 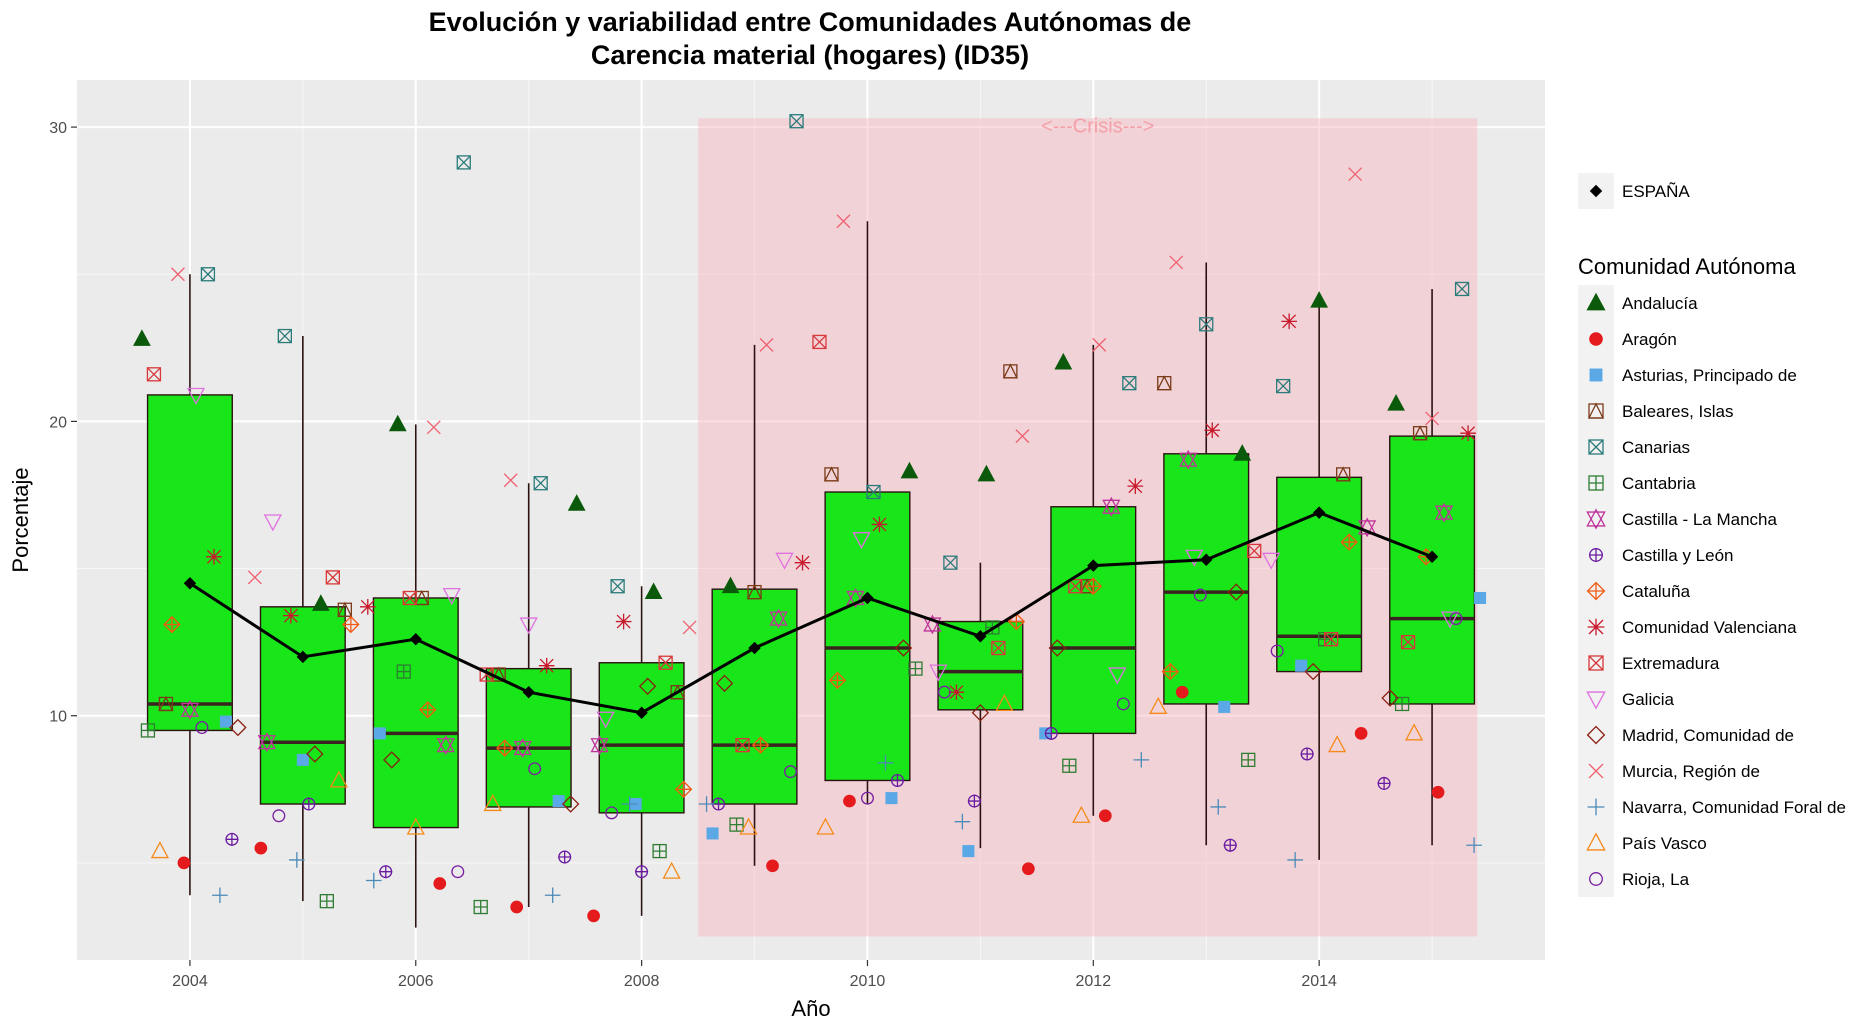 I want to click on point-murcia-regi-n-de-2008, so click(x=689, y=627).